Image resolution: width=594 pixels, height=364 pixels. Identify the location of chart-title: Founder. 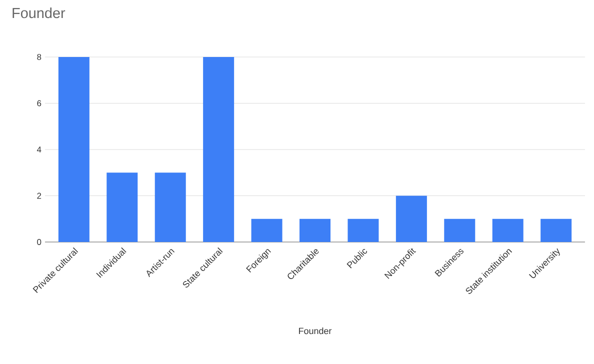
(39, 13).